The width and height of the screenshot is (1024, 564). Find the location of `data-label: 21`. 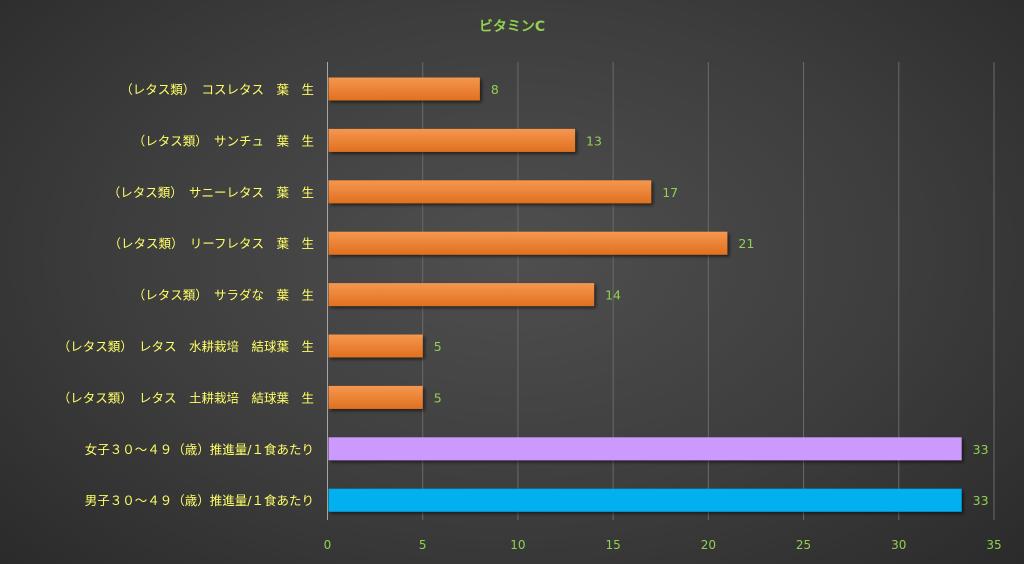

data-label: 21 is located at coordinates (746, 243).